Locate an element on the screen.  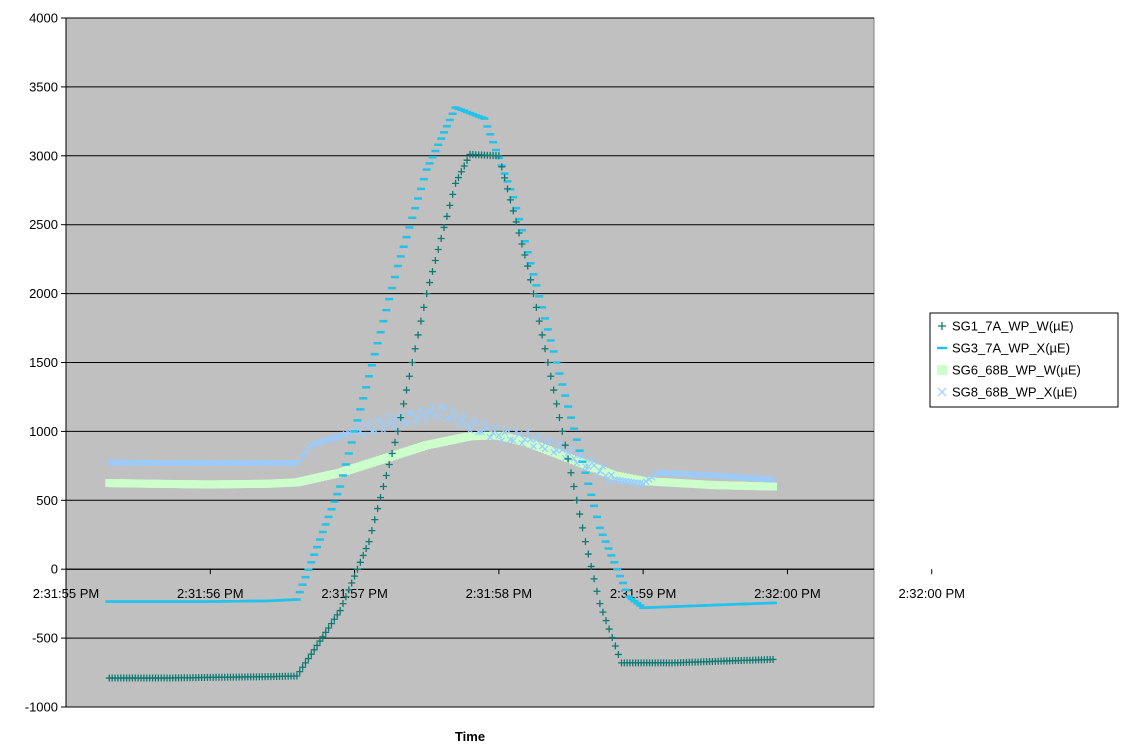
y-tick-label: 2500 is located at coordinates (43, 224).